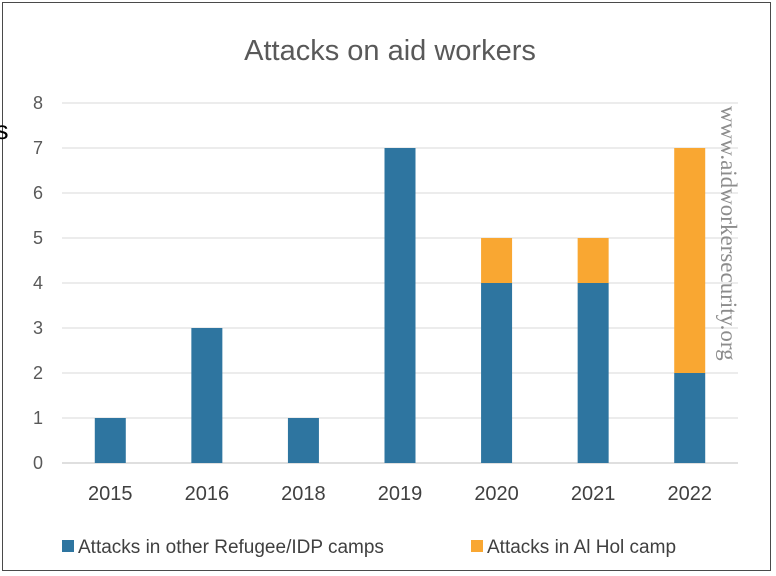  I want to click on y-axis-ticks: 0 1 2 3 4 5 6 7 8, so click(38, 283).